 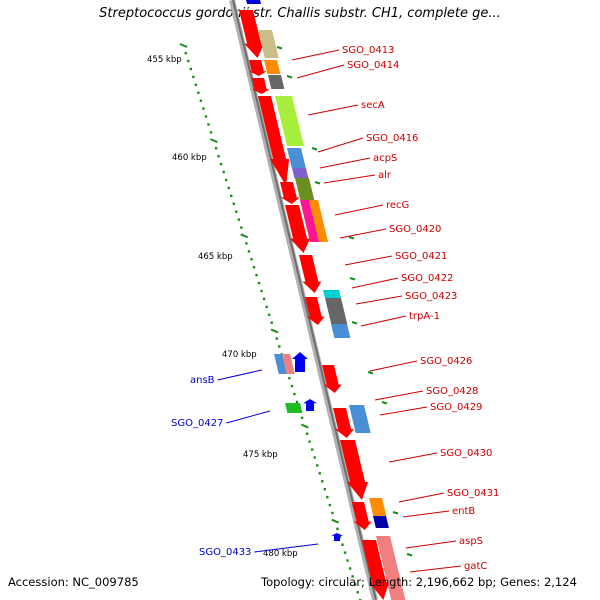 I want to click on gene-label: SGO_0421, so click(x=421, y=256).